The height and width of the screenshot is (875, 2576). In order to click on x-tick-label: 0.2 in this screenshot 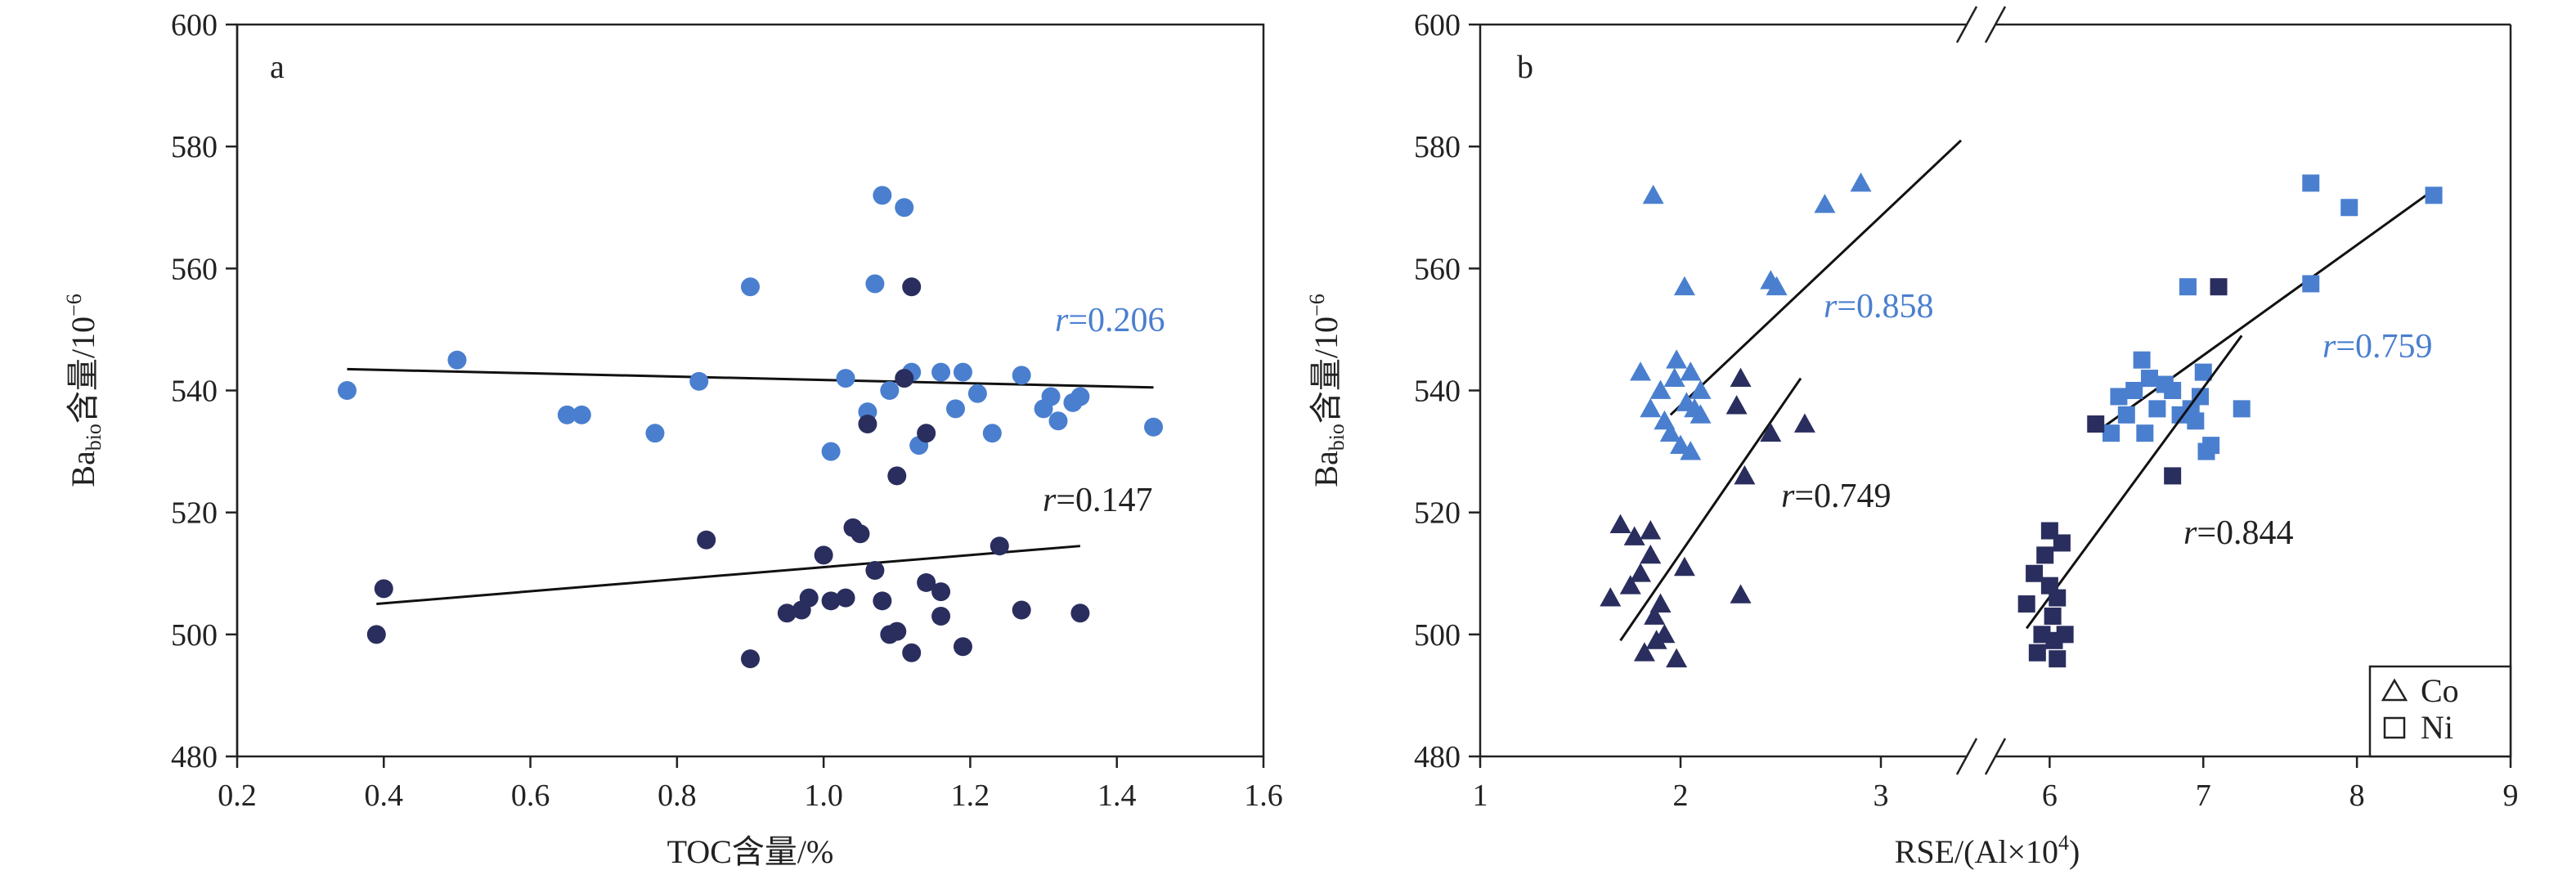, I will do `click(238, 796)`.